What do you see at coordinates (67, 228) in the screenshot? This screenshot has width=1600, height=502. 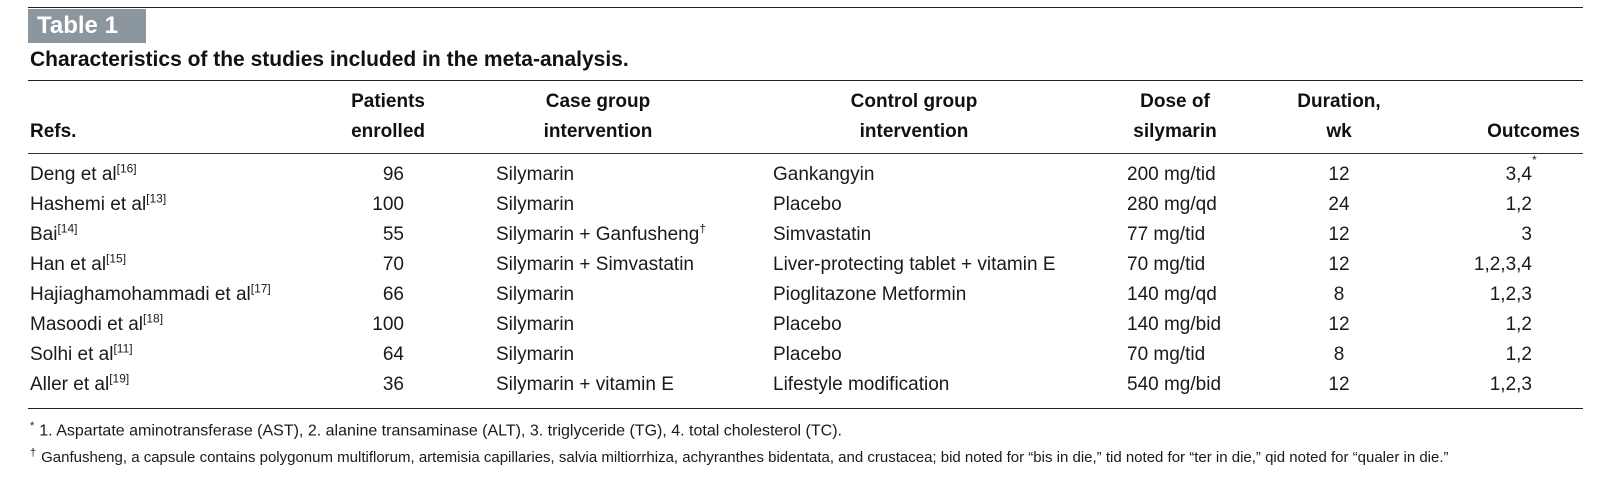 I see `citation-ref: [14]` at bounding box center [67, 228].